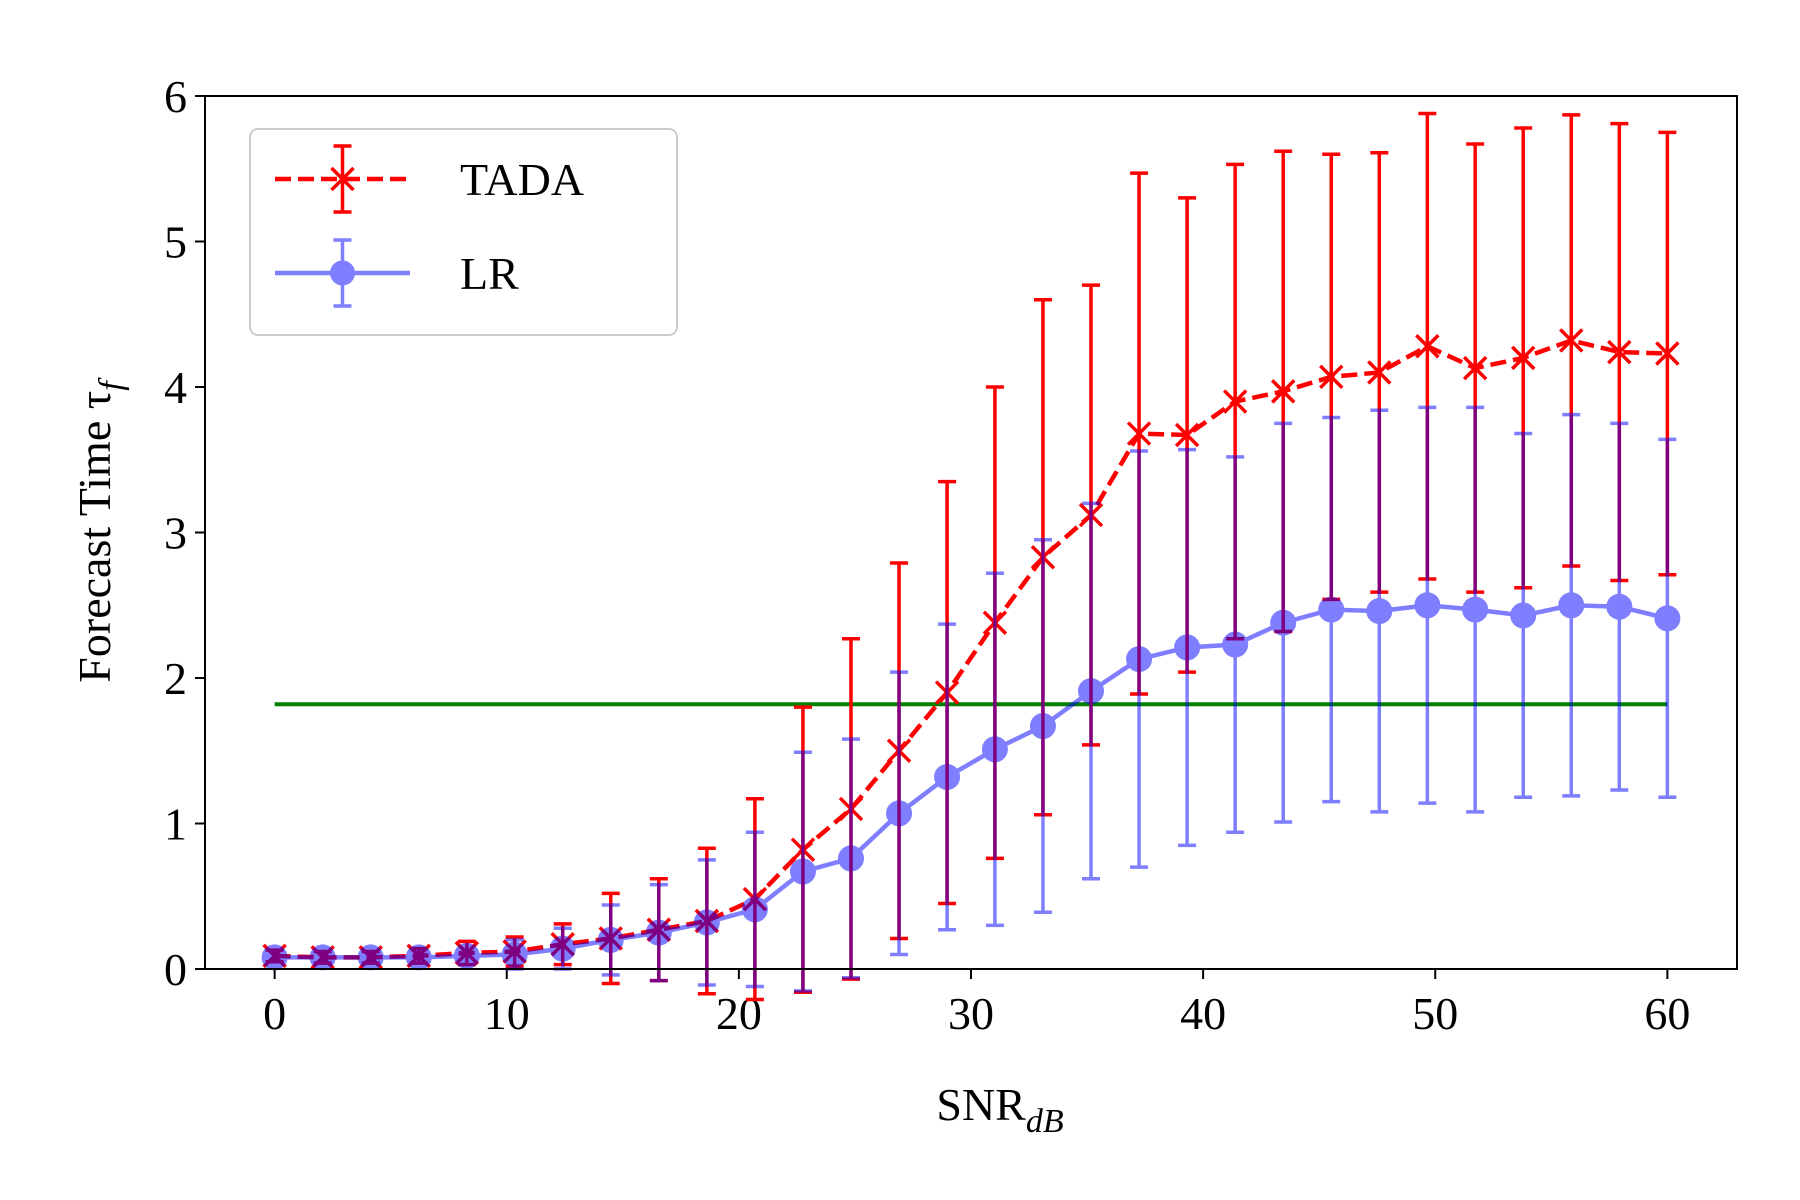 The height and width of the screenshot is (1200, 1800). I want to click on y-tick-label: 1, so click(175, 824).